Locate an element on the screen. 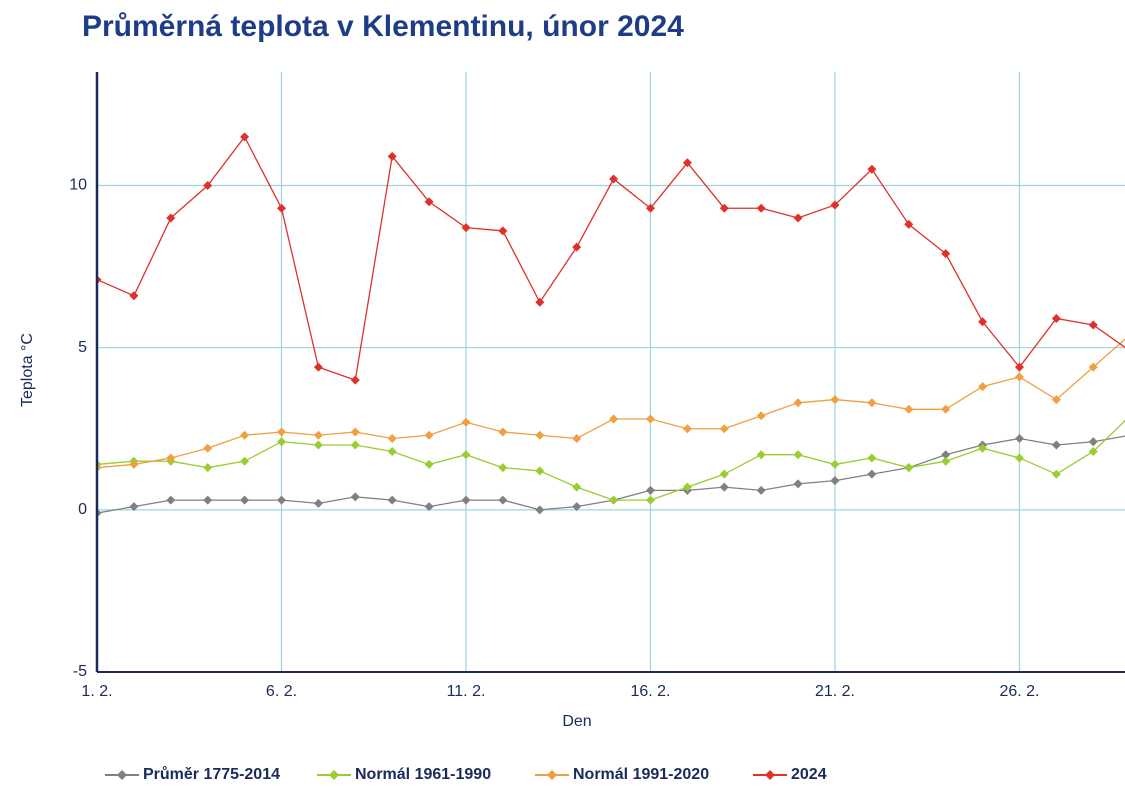  chart-title: Průměrná teplota v Klementinu, únor 2024 is located at coordinates (383, 26).